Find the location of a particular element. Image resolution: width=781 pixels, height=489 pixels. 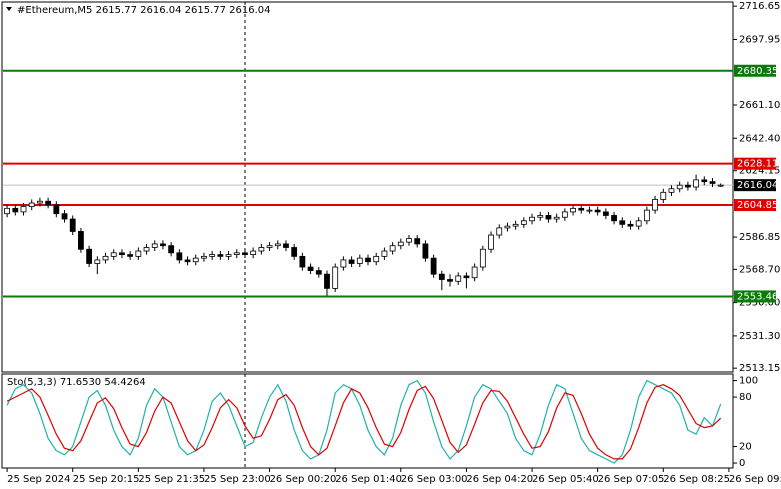

y-tick-label: 2697.95 is located at coordinates (759, 39).